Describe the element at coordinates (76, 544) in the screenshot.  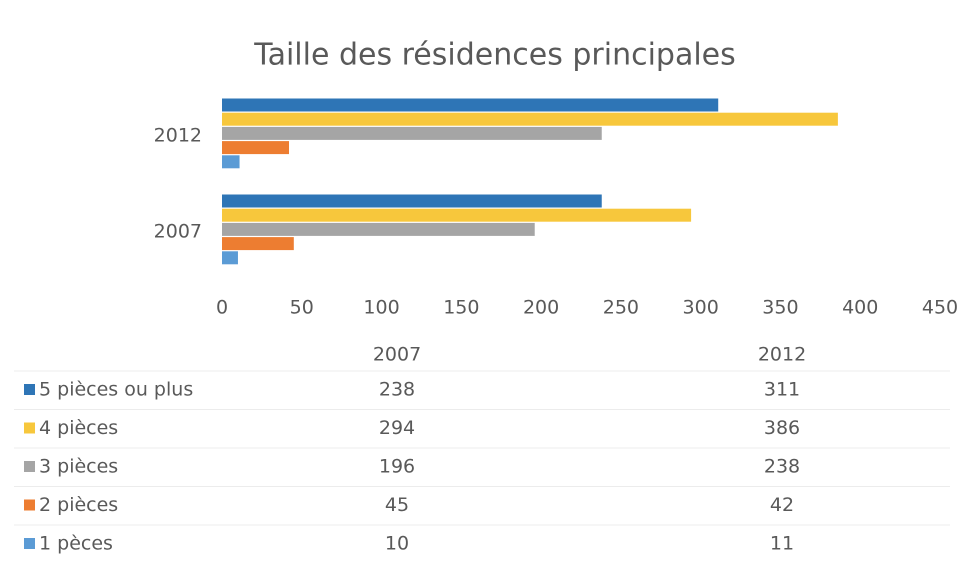
I see `legend-label: 1 pèces` at that location.